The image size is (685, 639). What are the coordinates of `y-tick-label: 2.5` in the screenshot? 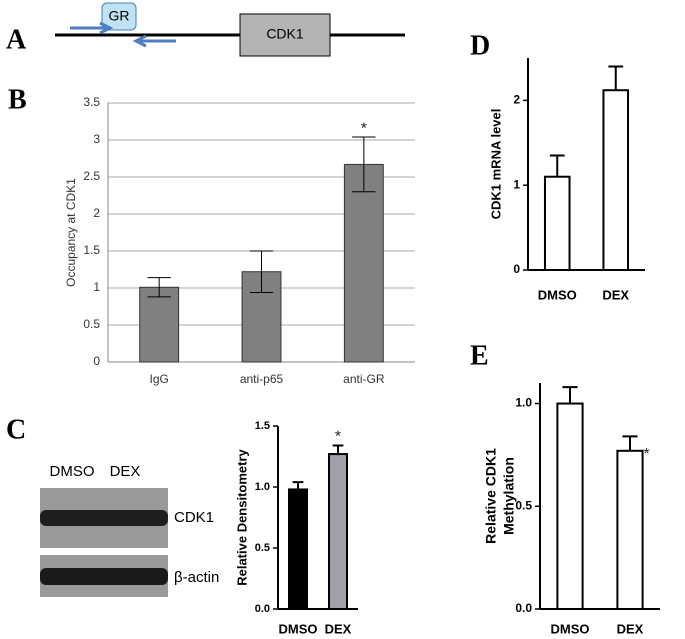 It's located at (91, 176).